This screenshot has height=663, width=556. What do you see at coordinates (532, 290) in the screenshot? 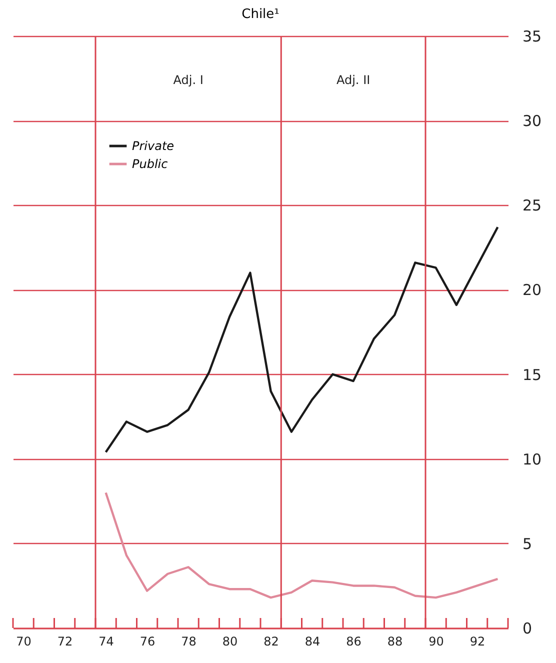
I see `y-tick-label: 20` at bounding box center [532, 290].